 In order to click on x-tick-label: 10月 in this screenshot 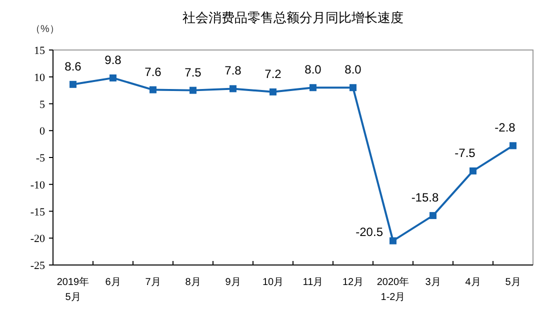, I will do `click(273, 282)`.